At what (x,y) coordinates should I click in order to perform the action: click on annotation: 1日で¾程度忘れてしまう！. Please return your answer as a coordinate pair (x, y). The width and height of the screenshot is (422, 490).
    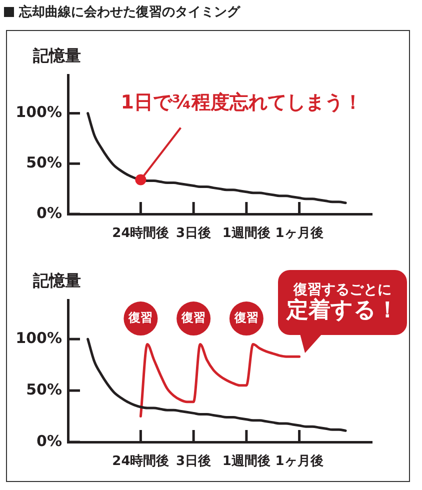
    Looking at the image, I should click on (241, 103).